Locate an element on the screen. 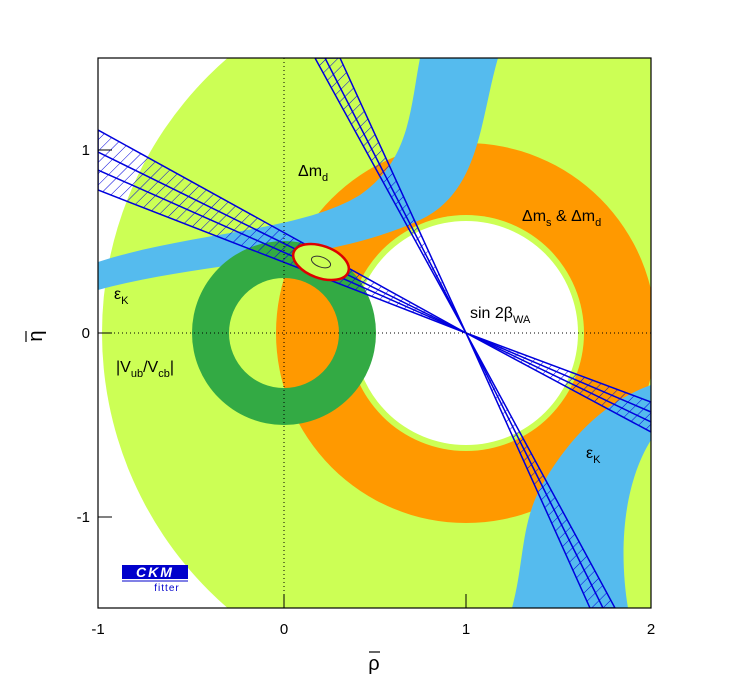 The width and height of the screenshot is (746, 691). y-axis-title: η is located at coordinates (36, 335).